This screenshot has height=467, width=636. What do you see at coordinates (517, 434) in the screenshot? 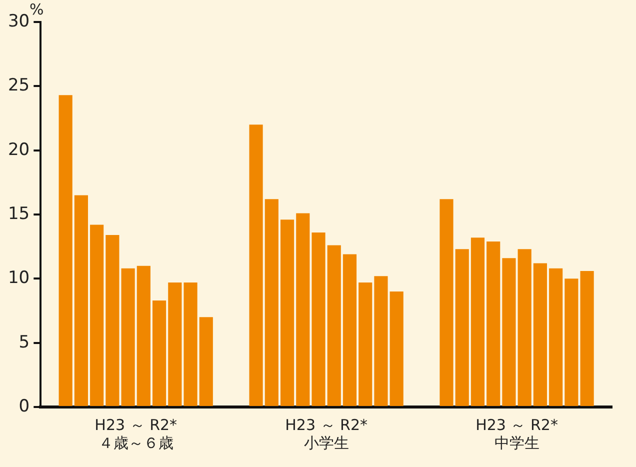
I see `x-tick-label: H23 ～ R2* 中学生` at bounding box center [517, 434].